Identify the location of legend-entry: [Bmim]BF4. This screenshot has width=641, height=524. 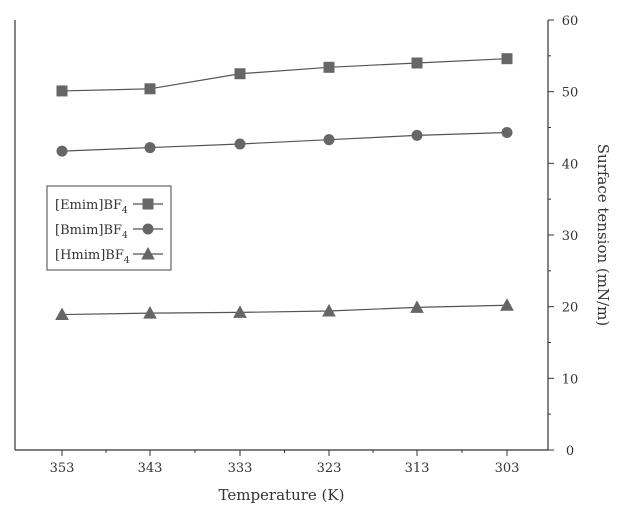
(109, 232).